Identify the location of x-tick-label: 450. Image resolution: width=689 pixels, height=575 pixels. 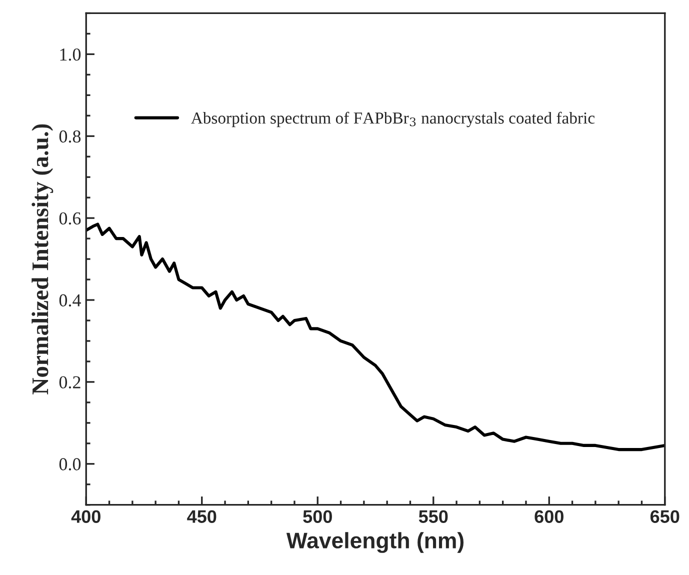
(201, 516).